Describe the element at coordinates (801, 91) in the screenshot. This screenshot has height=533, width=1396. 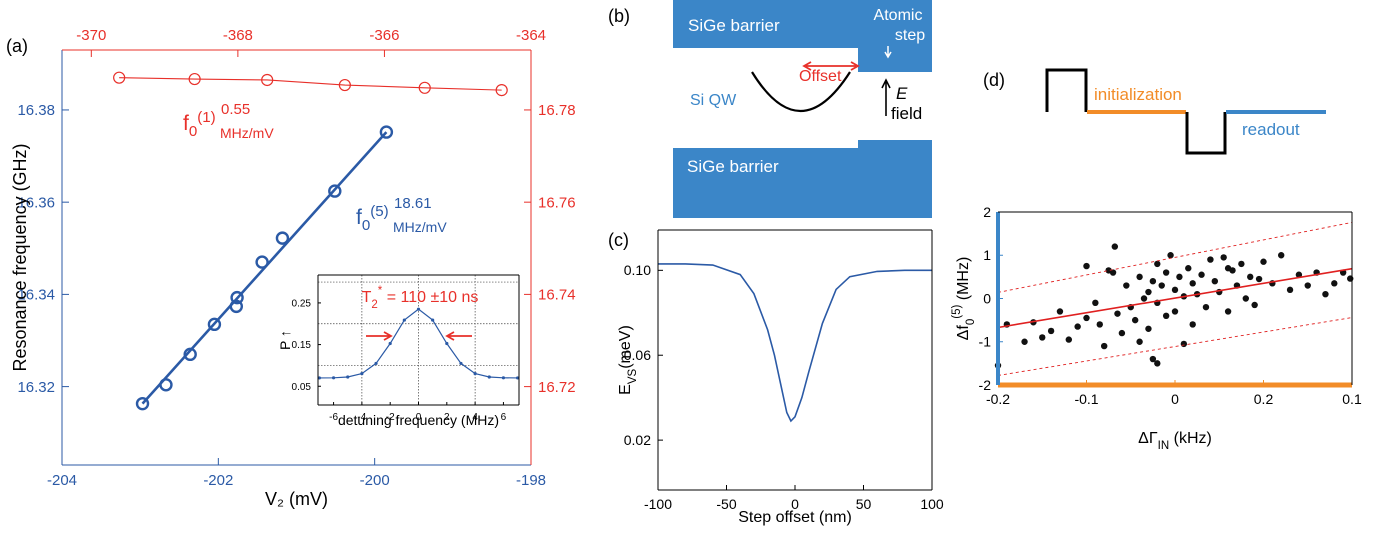
I see `well-parabola` at that location.